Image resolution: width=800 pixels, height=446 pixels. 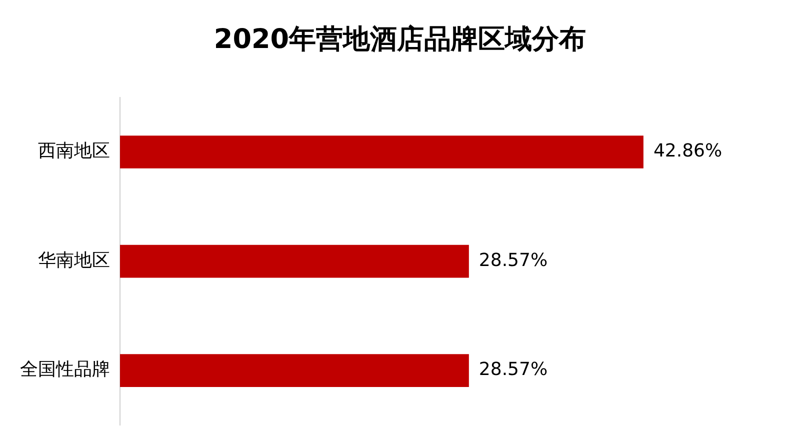 I want to click on y-tick-label: 全国性品牌, so click(x=65, y=369).